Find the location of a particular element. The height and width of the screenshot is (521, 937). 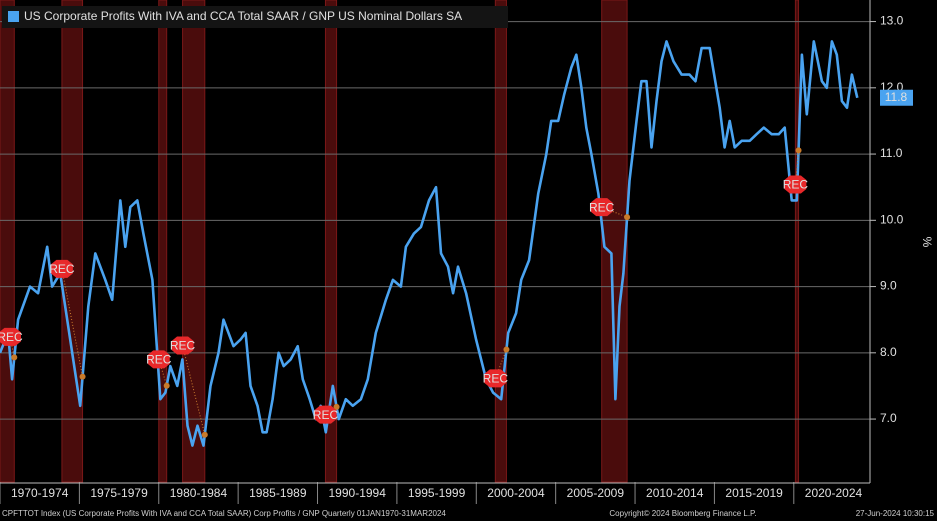

legend-box is located at coordinates (255, 17).